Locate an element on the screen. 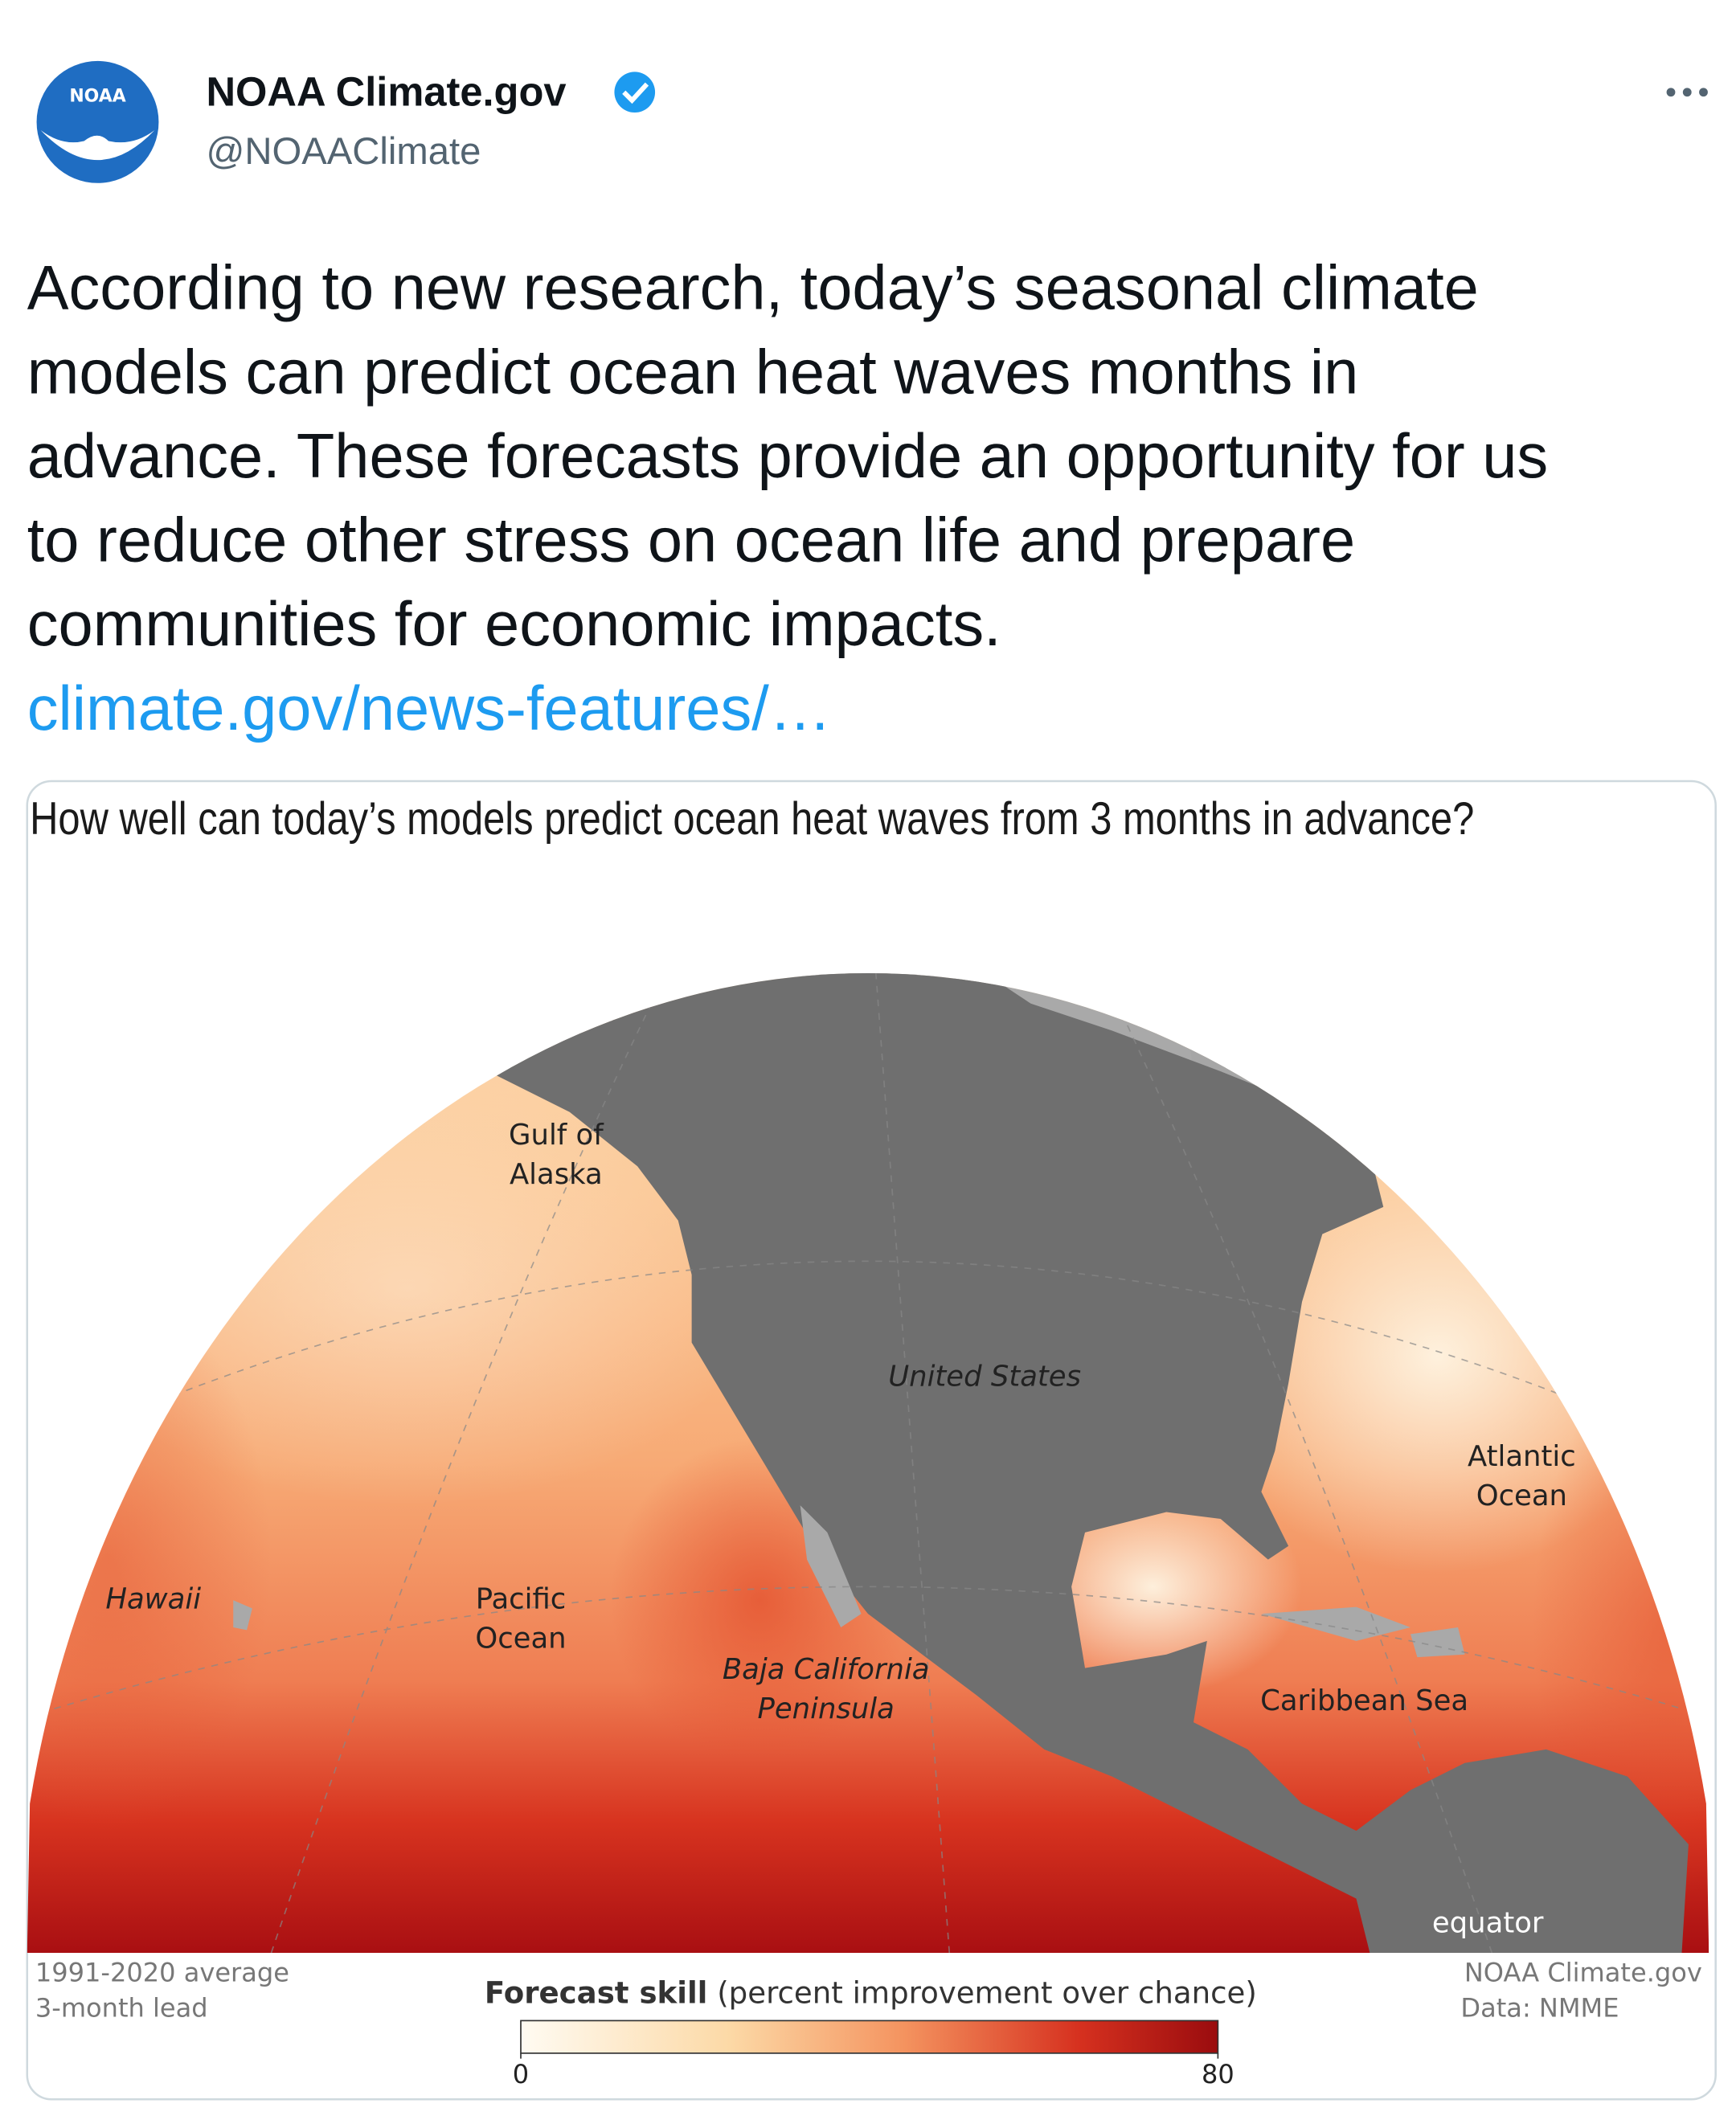 This screenshot has height=2120, width=1736. map-label: Baja California is located at coordinates (826, 1669).